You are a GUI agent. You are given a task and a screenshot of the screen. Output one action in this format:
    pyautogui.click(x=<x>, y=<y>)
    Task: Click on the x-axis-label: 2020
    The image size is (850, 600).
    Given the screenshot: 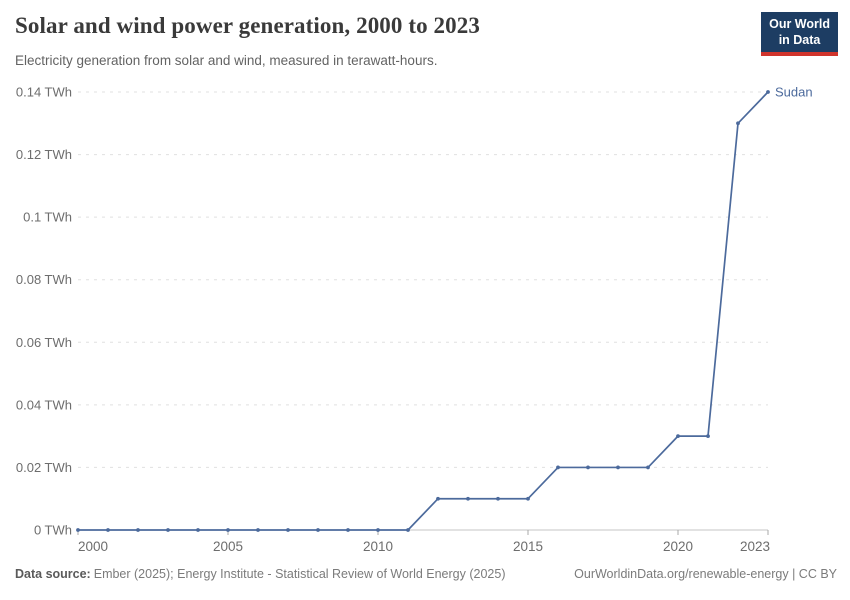 What is the action you would take?
    pyautogui.click(x=678, y=546)
    